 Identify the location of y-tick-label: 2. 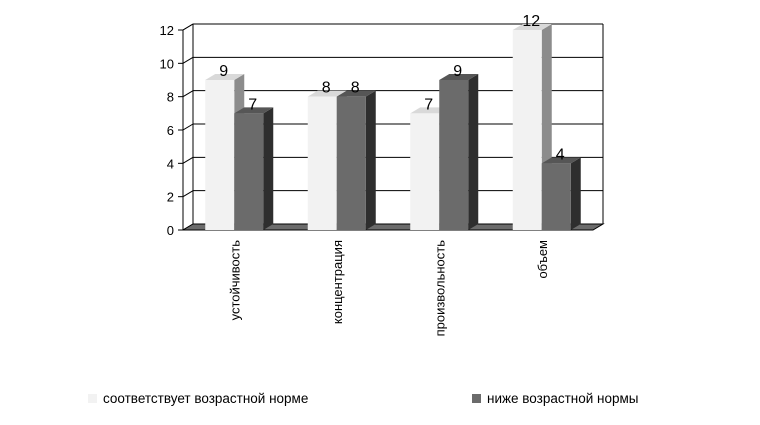
(170, 197).